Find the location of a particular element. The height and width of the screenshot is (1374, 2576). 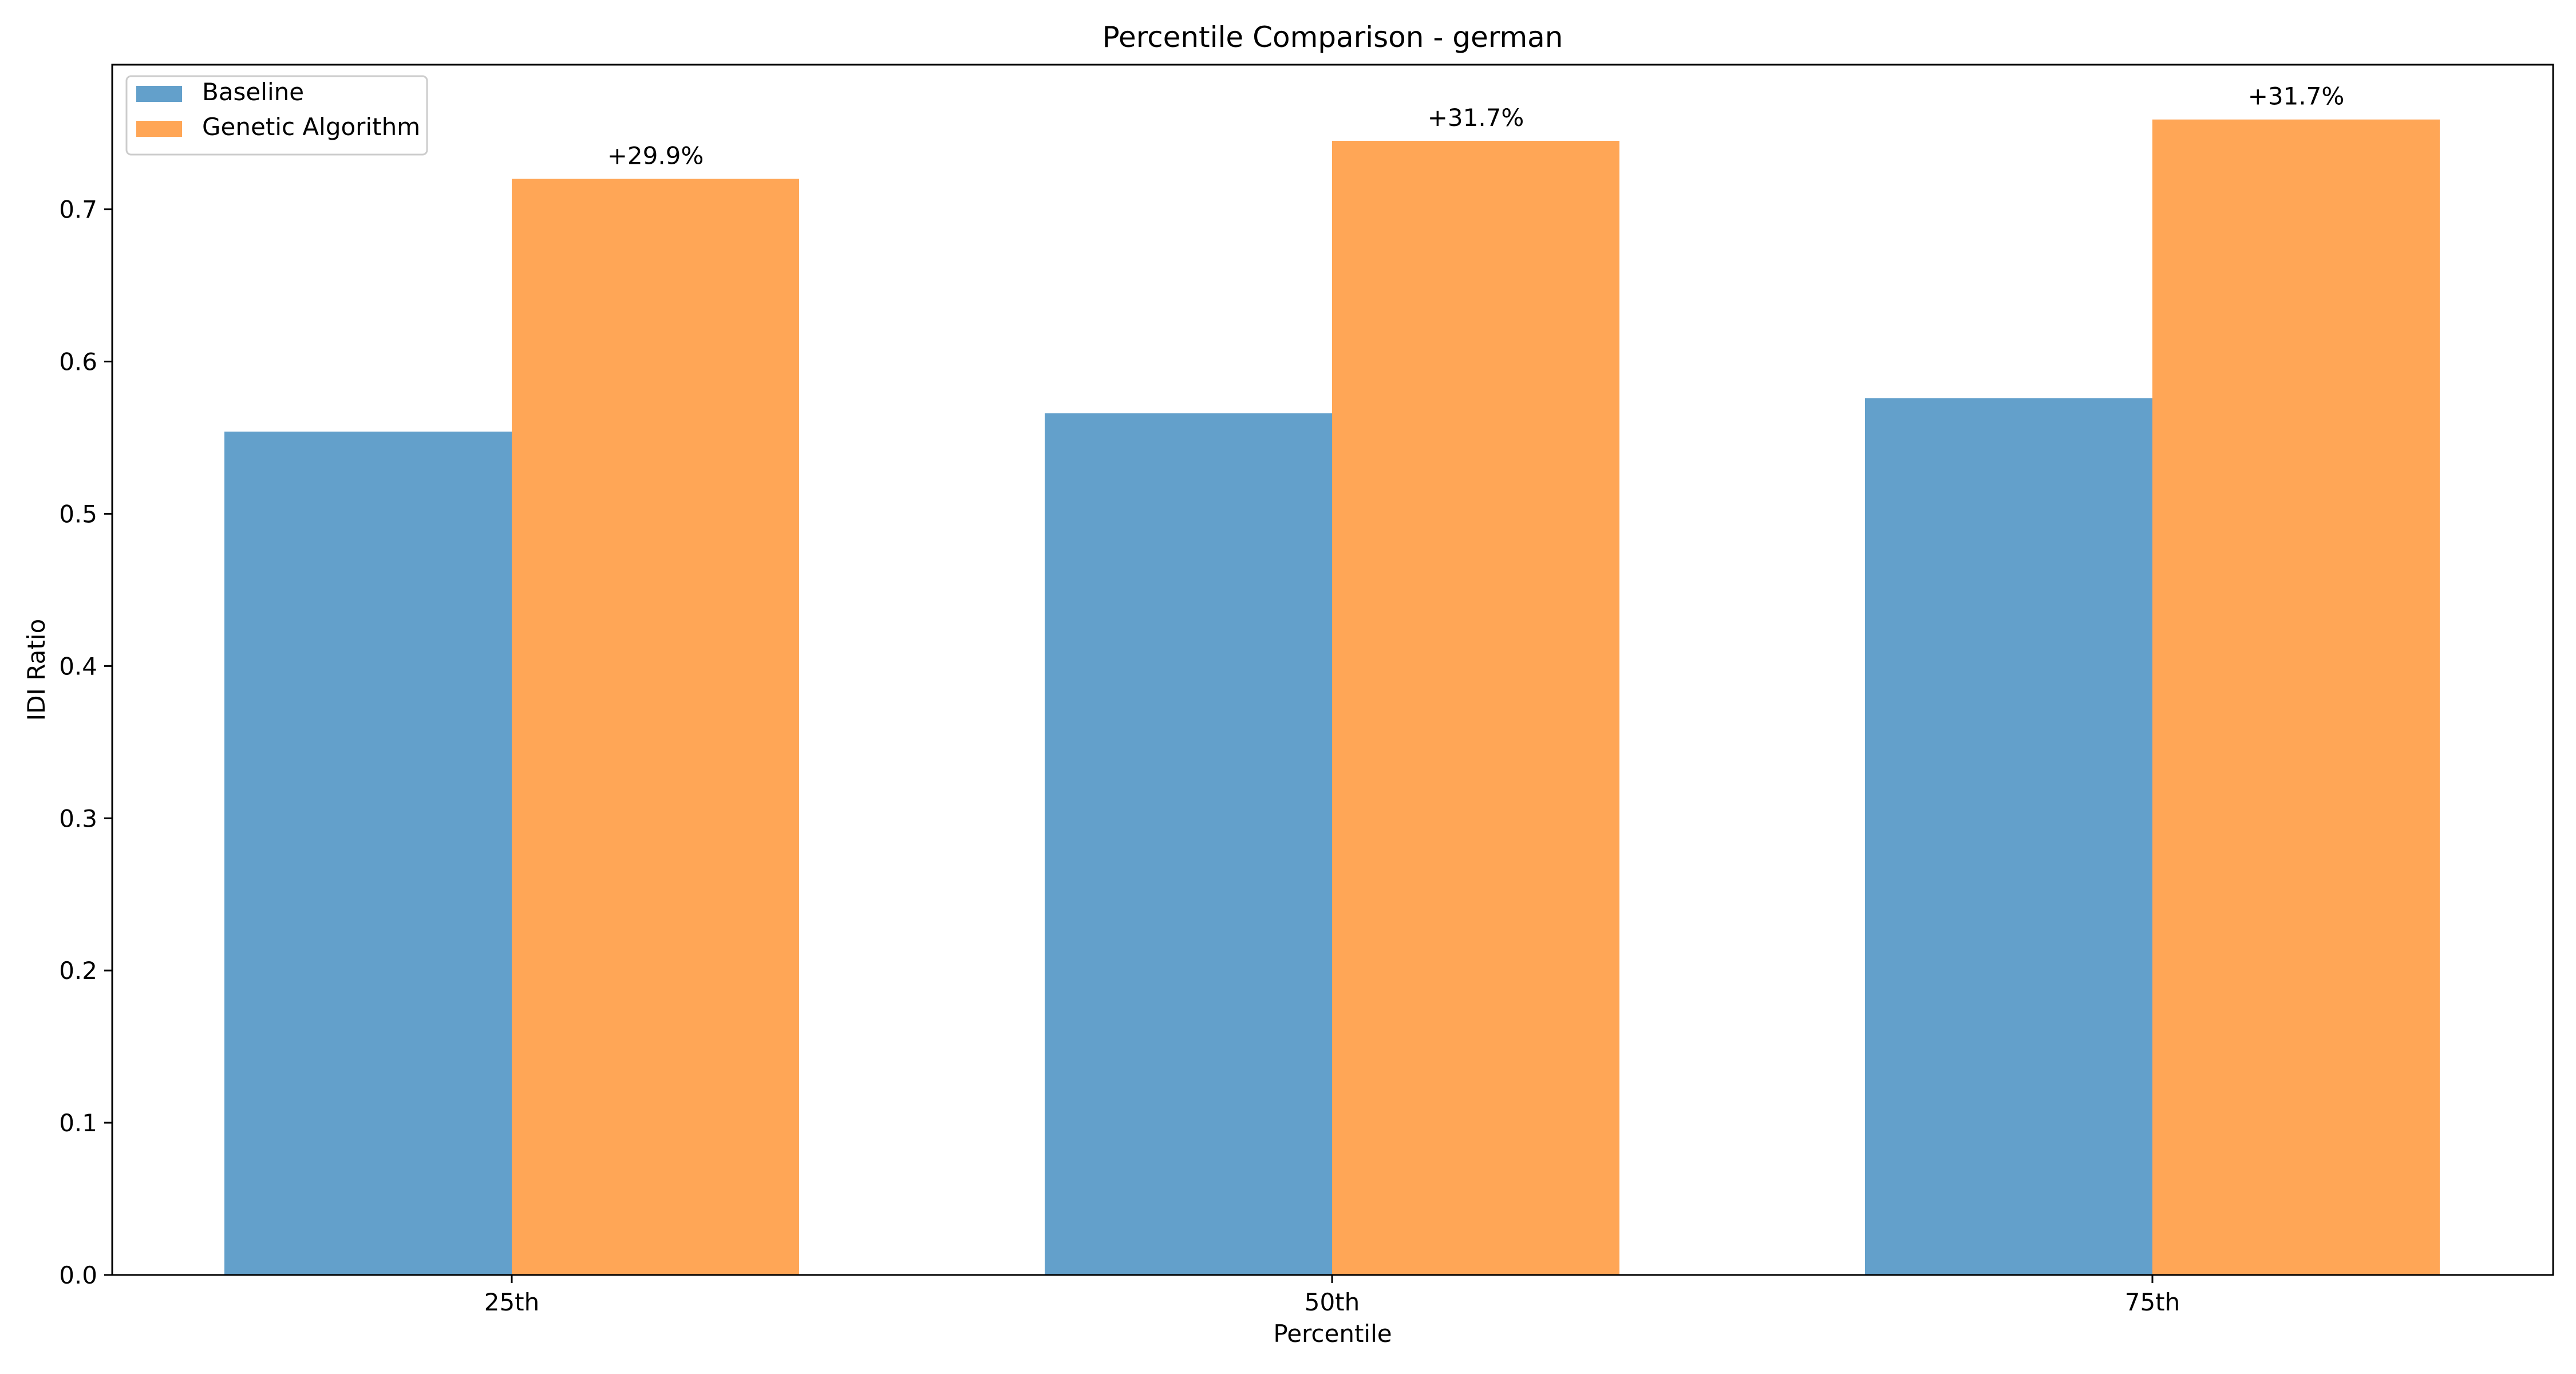

bar-labels: +29.9% +31.7% +31.7% is located at coordinates (1476, 126).